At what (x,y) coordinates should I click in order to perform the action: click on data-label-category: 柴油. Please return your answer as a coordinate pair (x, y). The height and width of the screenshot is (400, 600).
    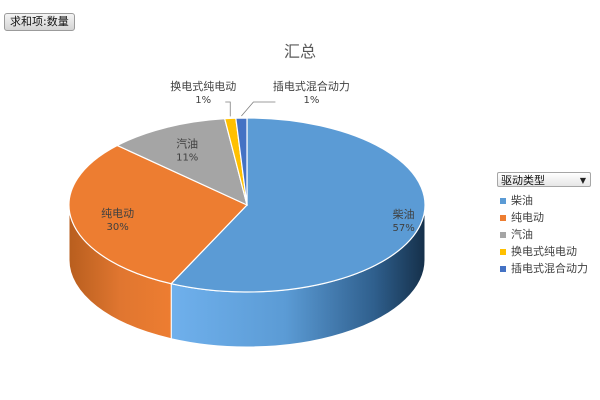
    Looking at the image, I should click on (404, 214).